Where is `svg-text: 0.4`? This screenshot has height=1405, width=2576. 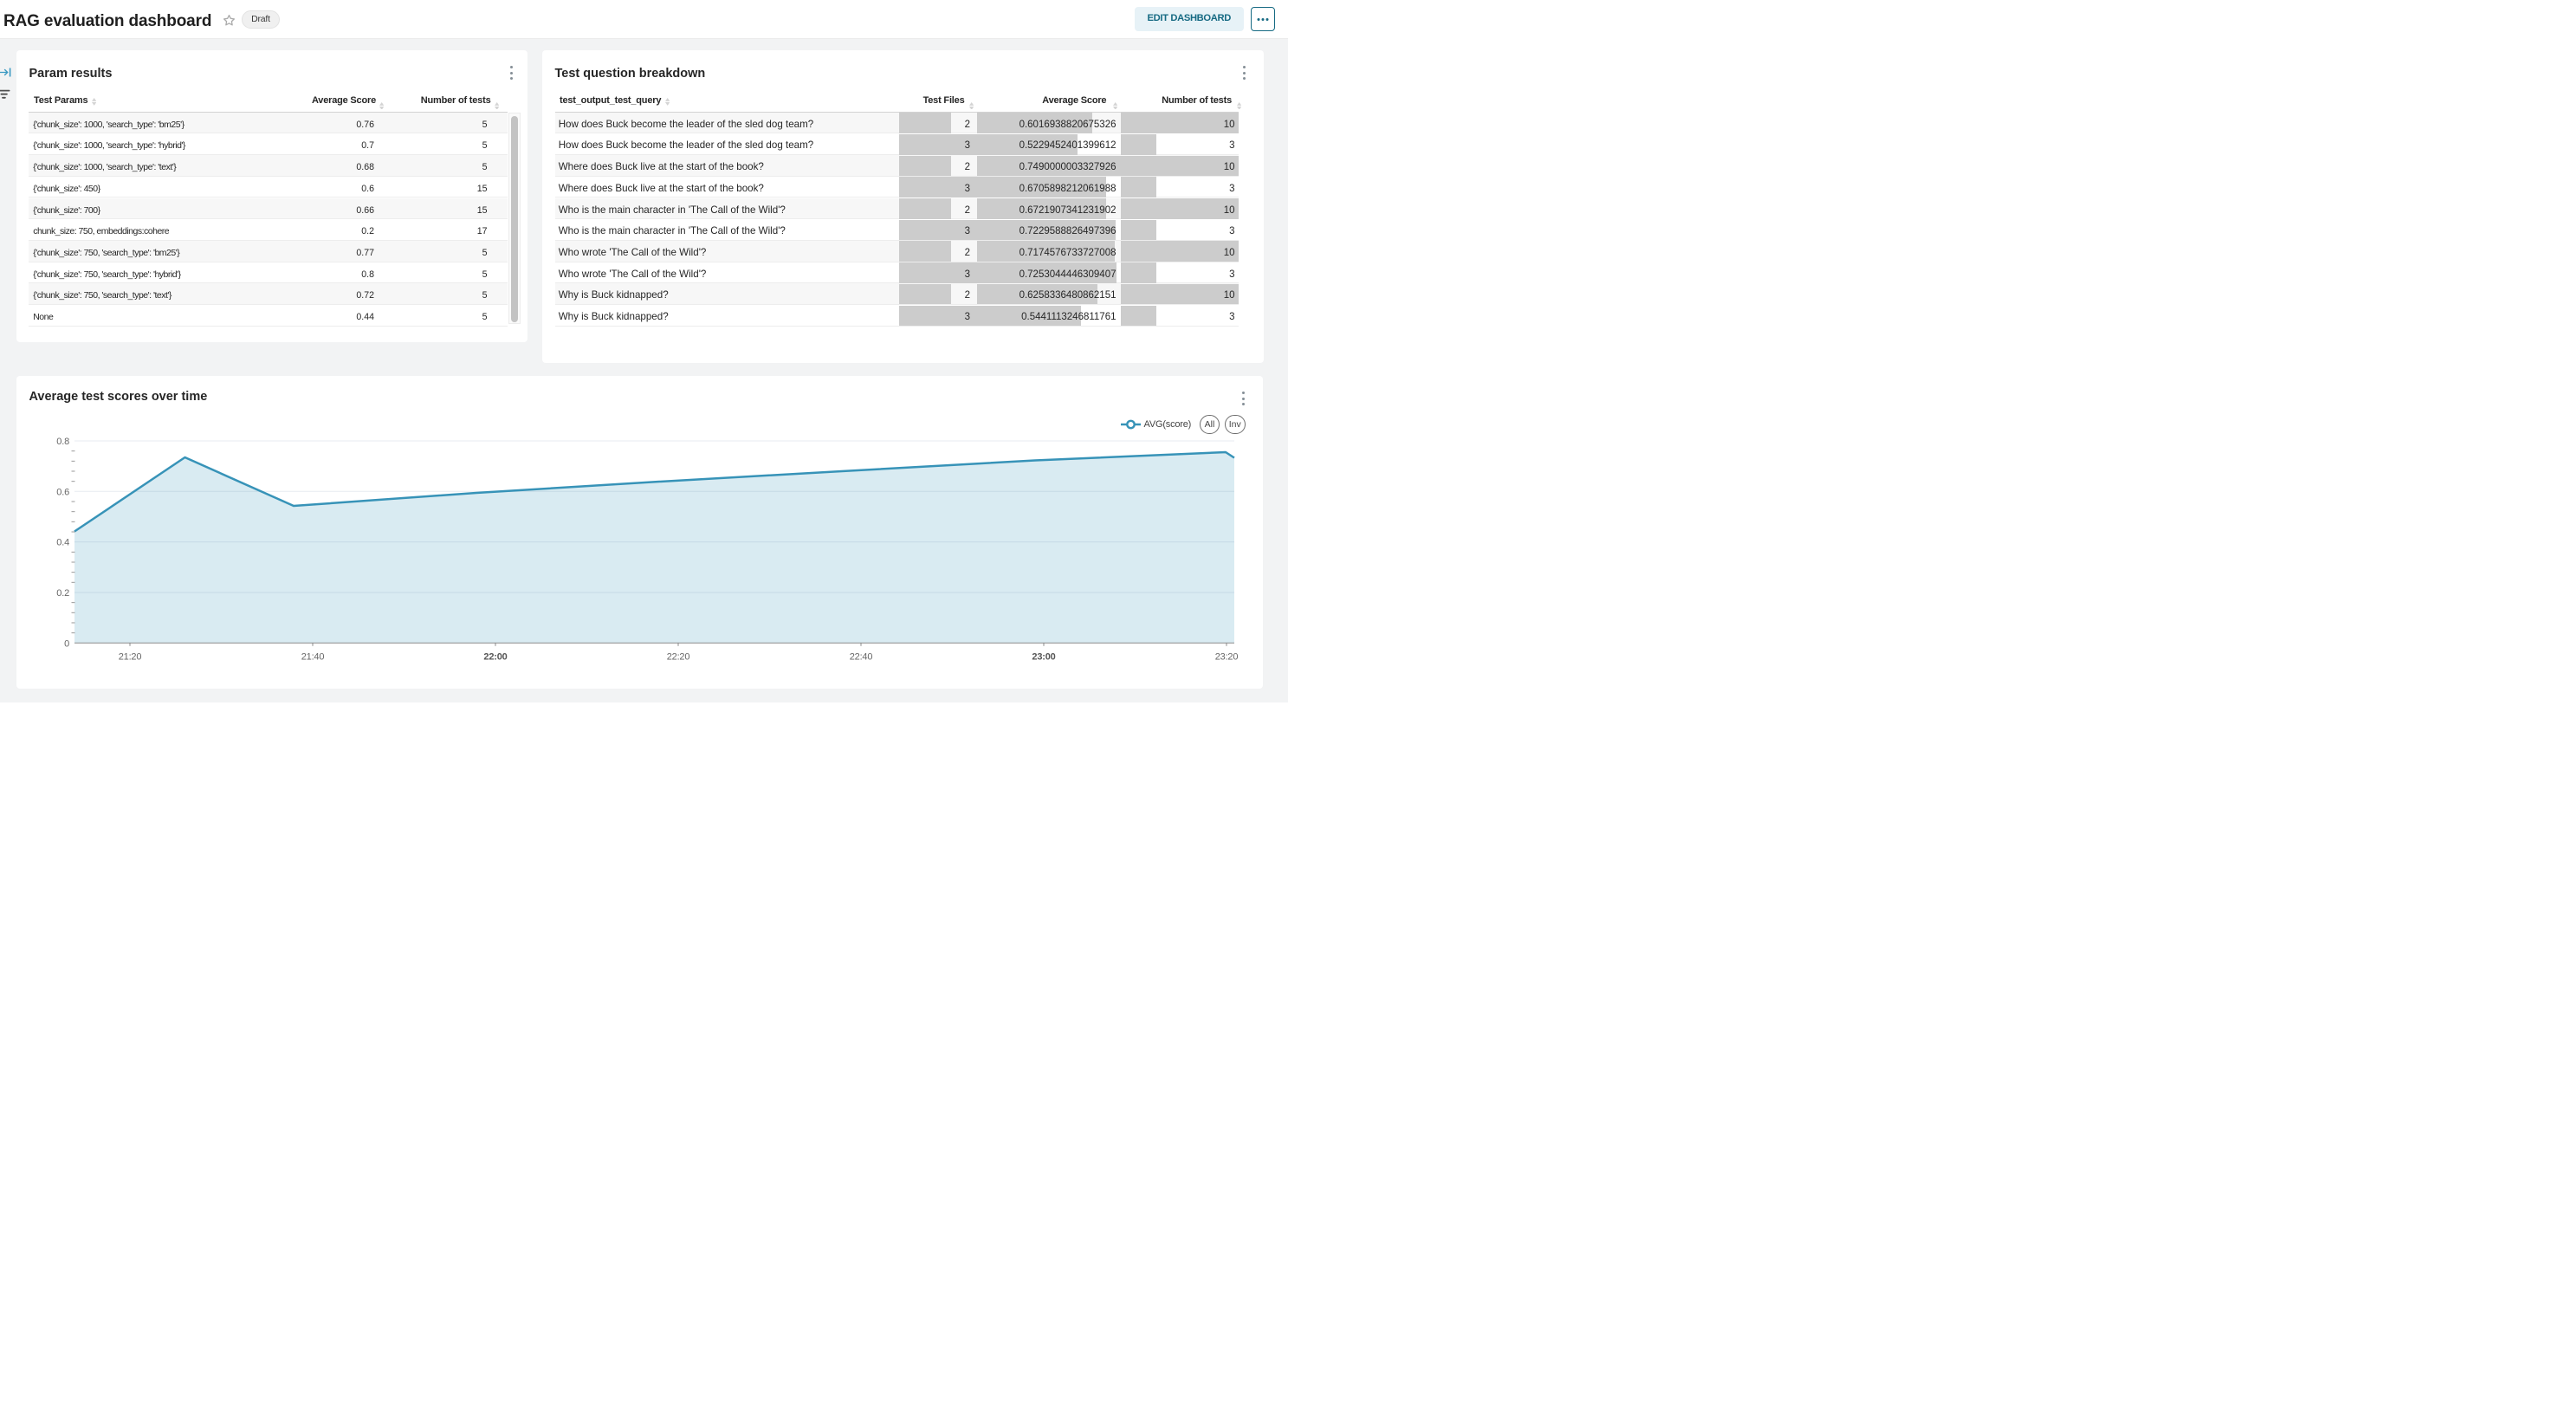 svg-text: 0.4 is located at coordinates (62, 543).